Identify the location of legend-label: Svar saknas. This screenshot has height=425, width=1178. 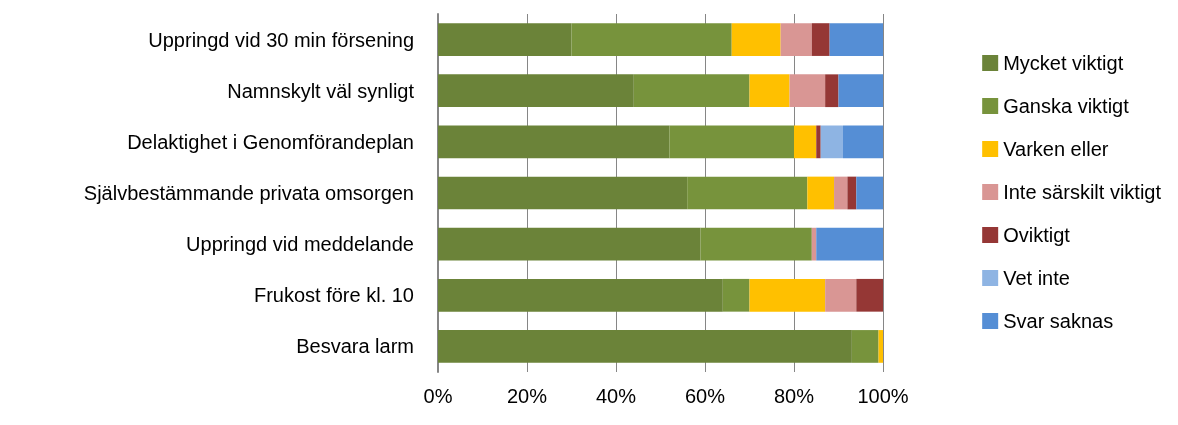
(1058, 321).